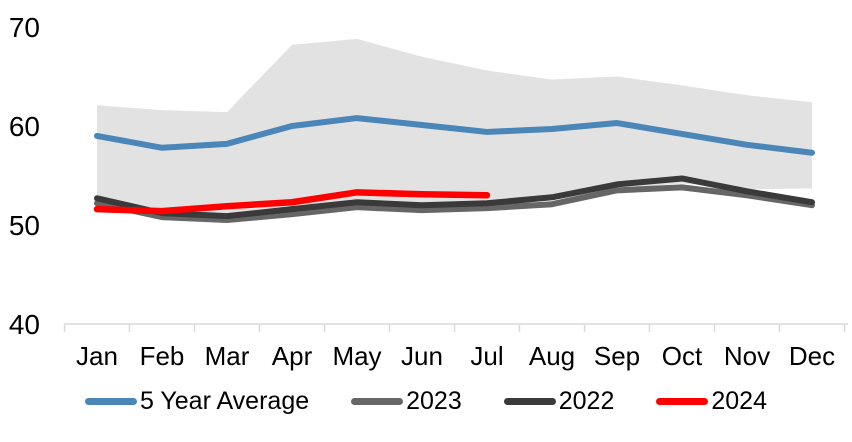 This screenshot has width=852, height=442. What do you see at coordinates (682, 356) in the screenshot?
I see `x-axis-label-oct: Oct` at bounding box center [682, 356].